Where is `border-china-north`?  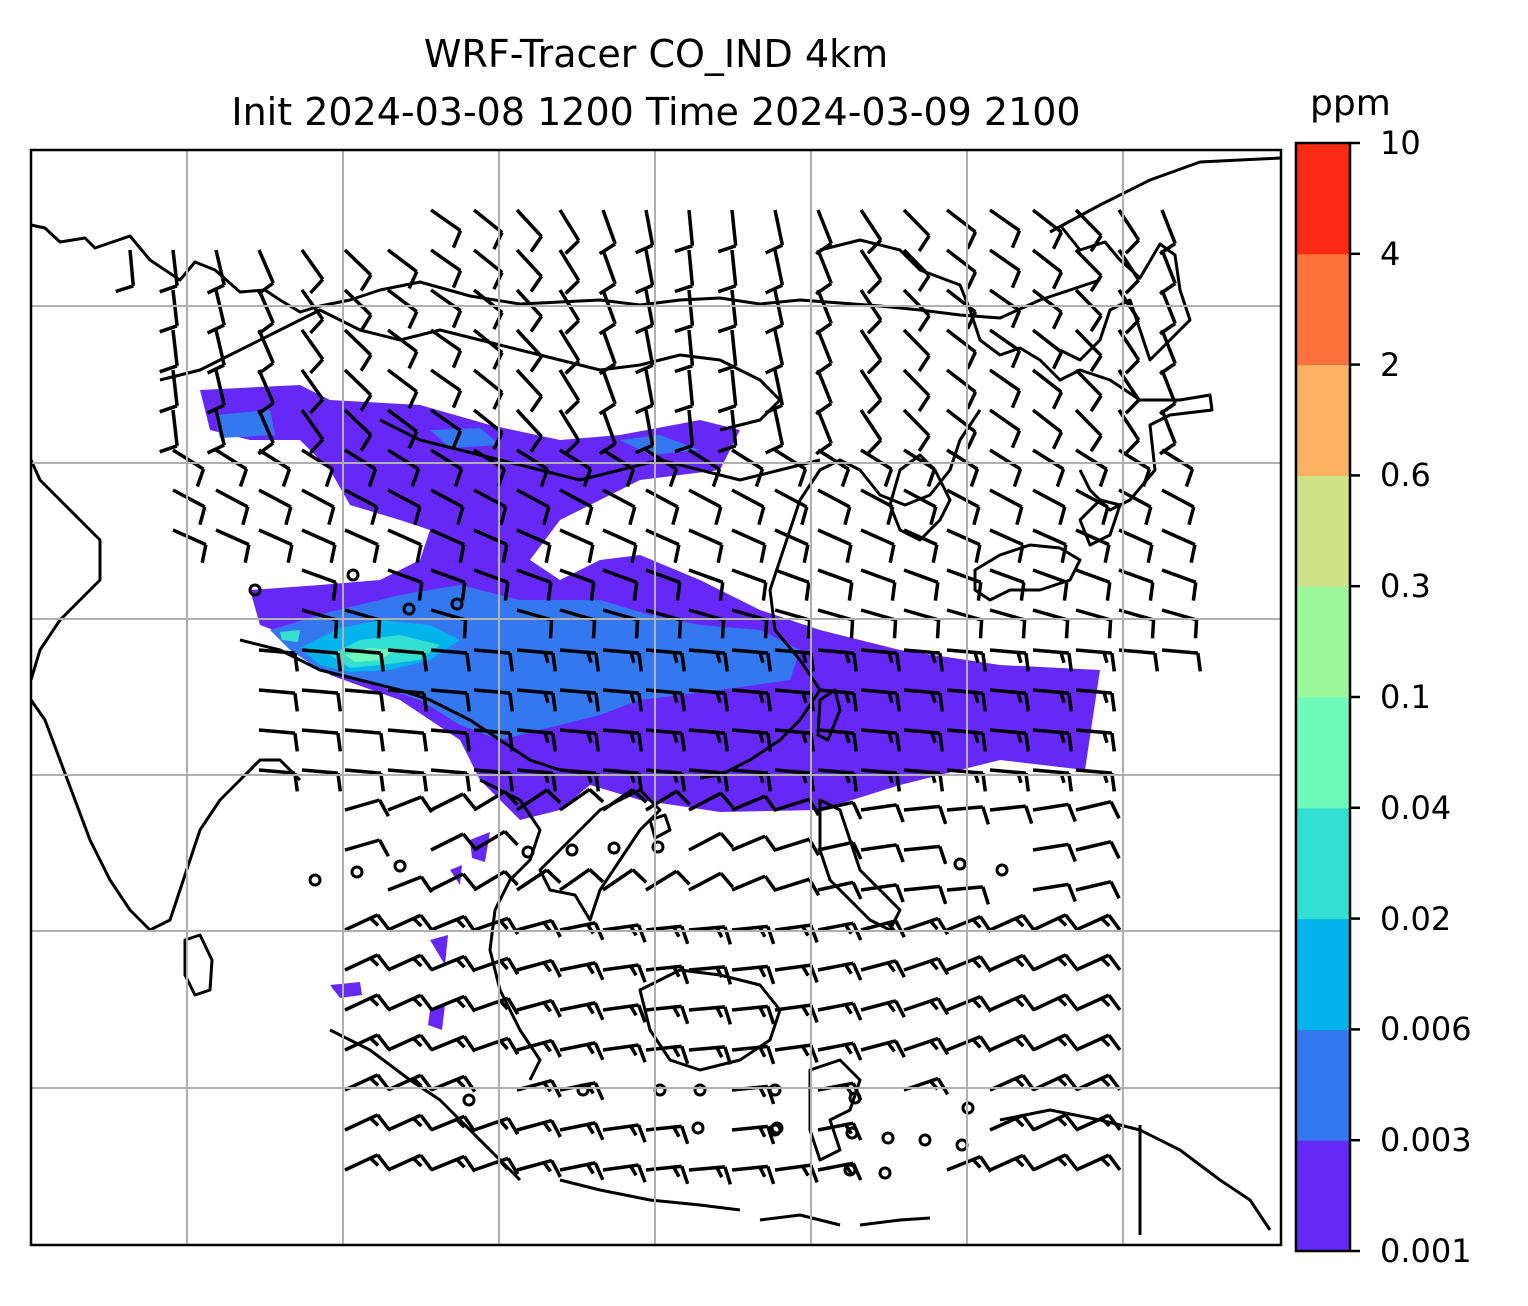
border-china-north is located at coordinates (600, 450).